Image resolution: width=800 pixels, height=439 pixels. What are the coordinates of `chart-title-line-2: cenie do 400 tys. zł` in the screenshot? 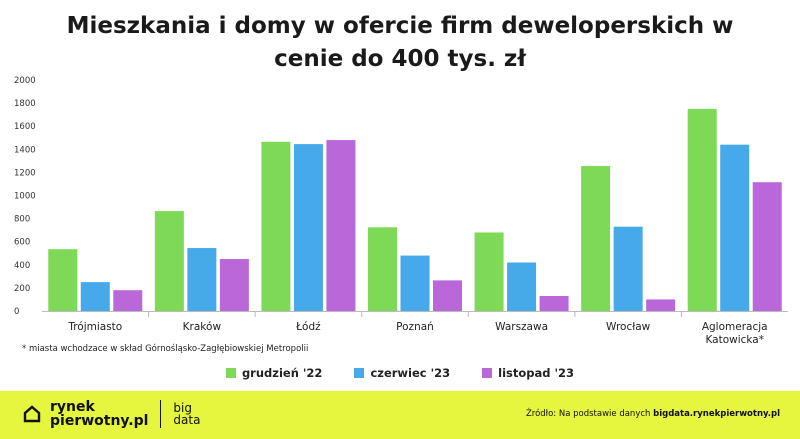 It's located at (400, 59).